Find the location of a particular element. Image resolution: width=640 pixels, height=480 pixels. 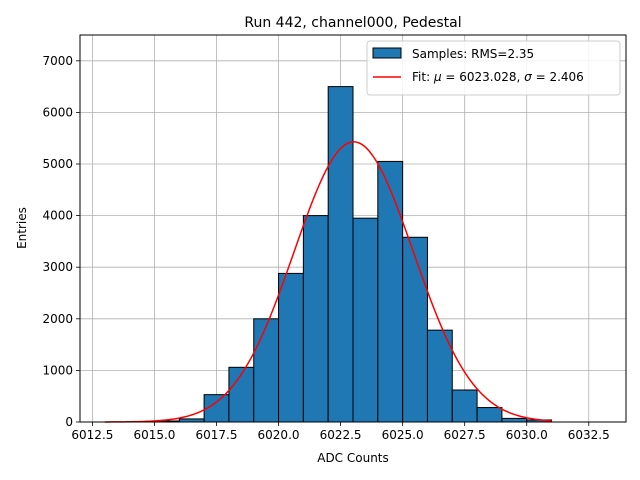

y-tick-label: 0 is located at coordinates (69, 422).